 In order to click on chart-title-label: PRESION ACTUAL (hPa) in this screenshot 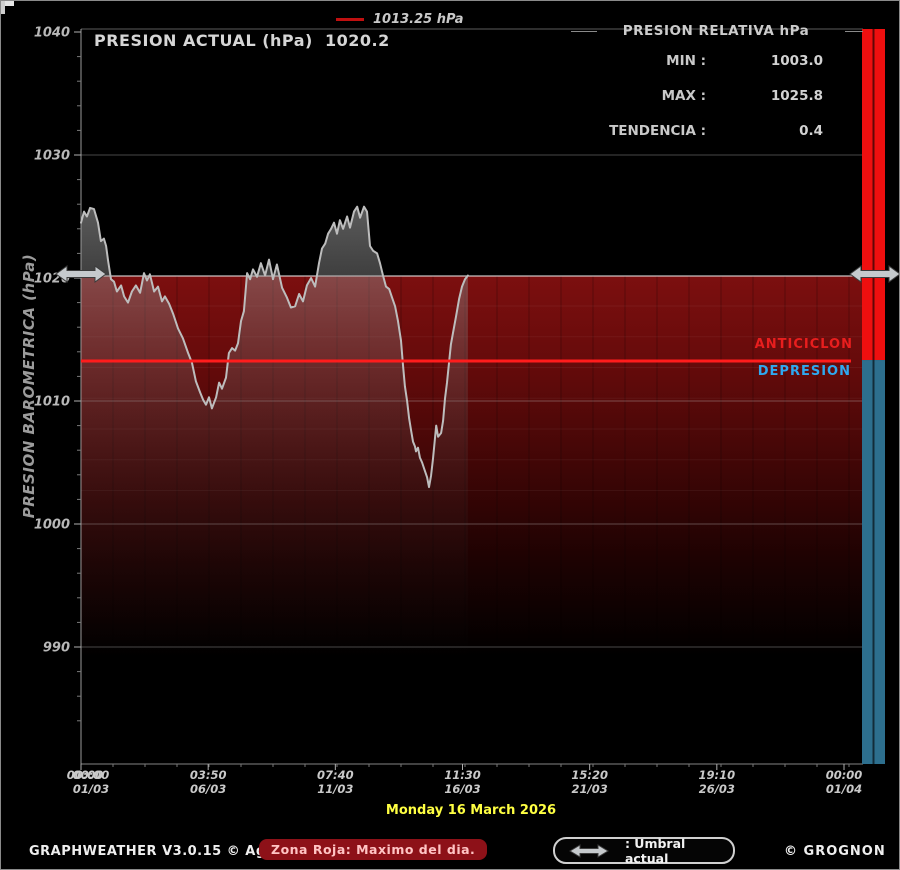, I will do `click(203, 40)`.